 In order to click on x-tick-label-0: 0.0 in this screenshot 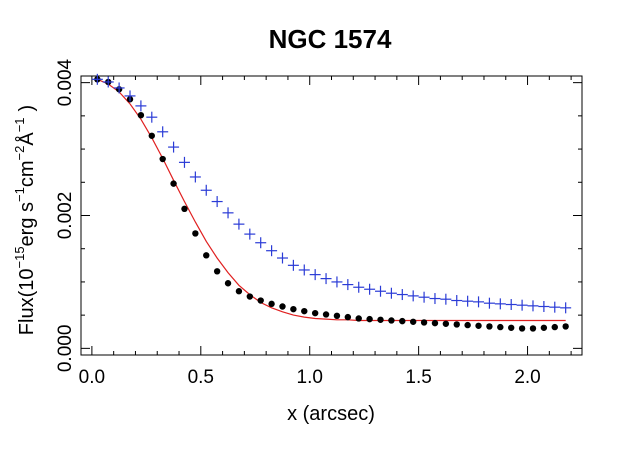, I will do `click(92, 377)`.